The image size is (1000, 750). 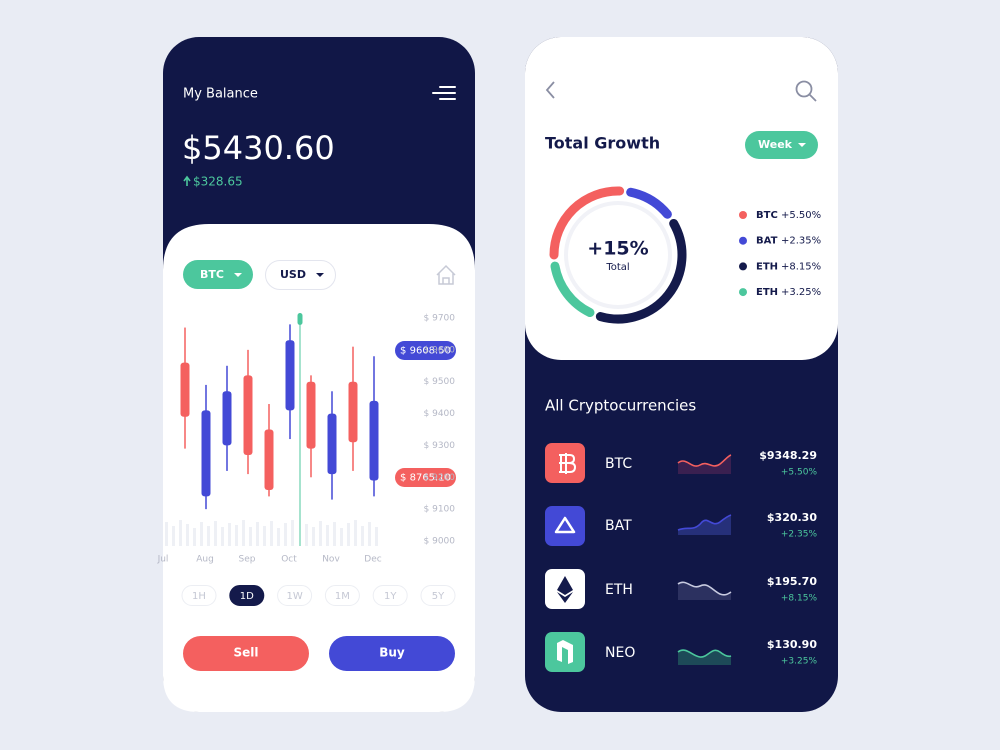 I want to click on growth-title: Total Growth, so click(x=602, y=143).